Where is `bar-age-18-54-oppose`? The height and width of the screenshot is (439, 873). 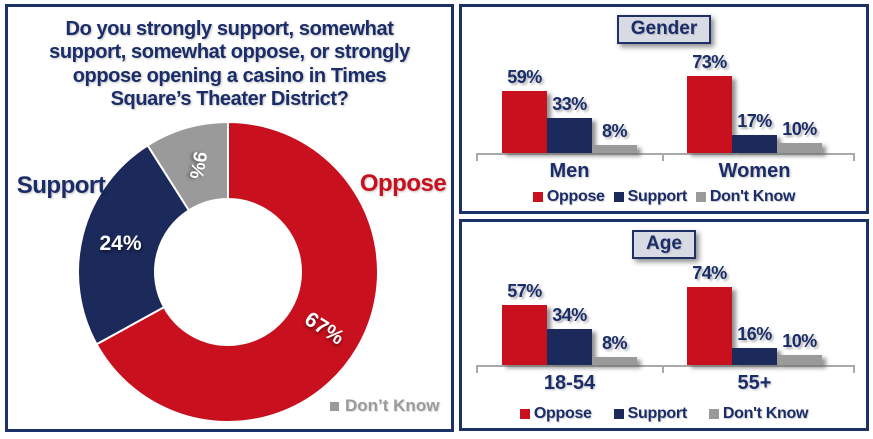 bar-age-18-54-oppose is located at coordinates (524, 335).